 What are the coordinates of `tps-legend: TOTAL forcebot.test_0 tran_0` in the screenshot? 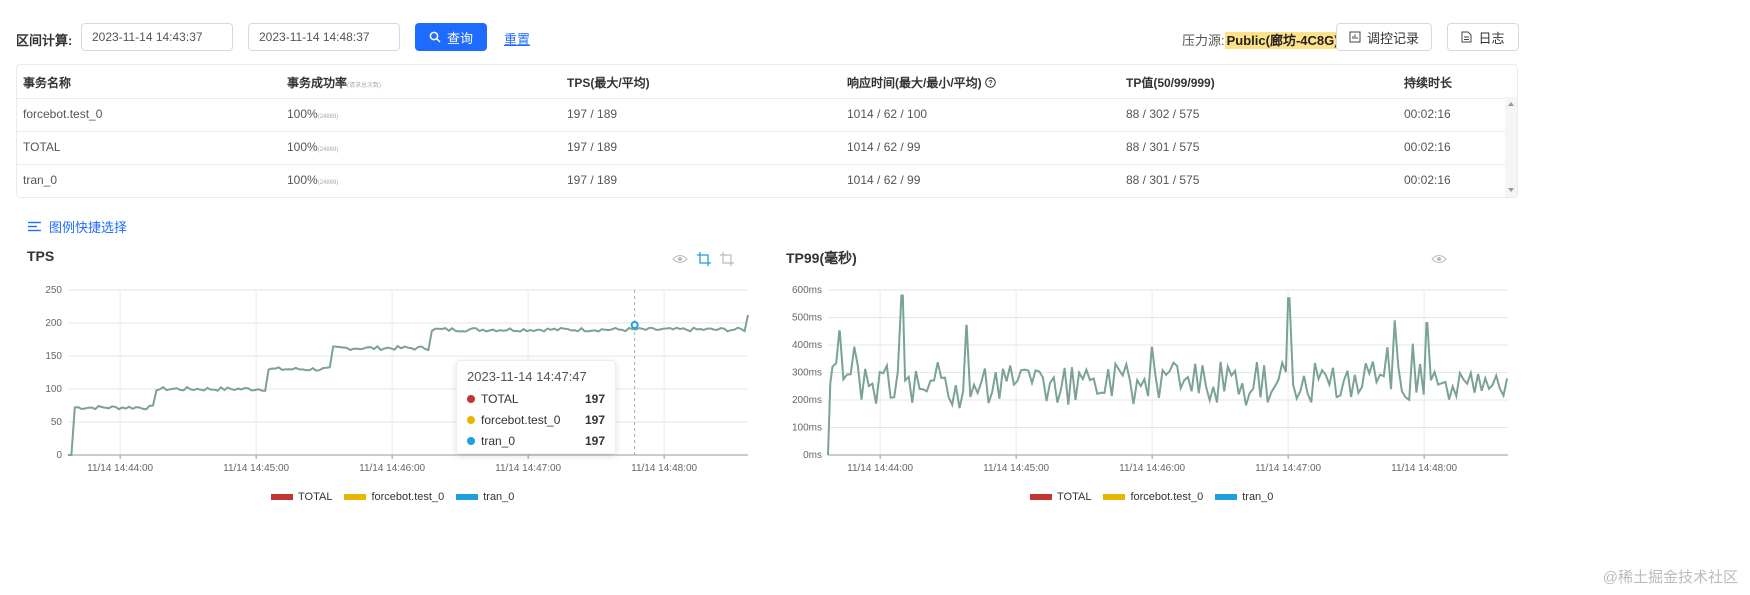 It's located at (392, 497).